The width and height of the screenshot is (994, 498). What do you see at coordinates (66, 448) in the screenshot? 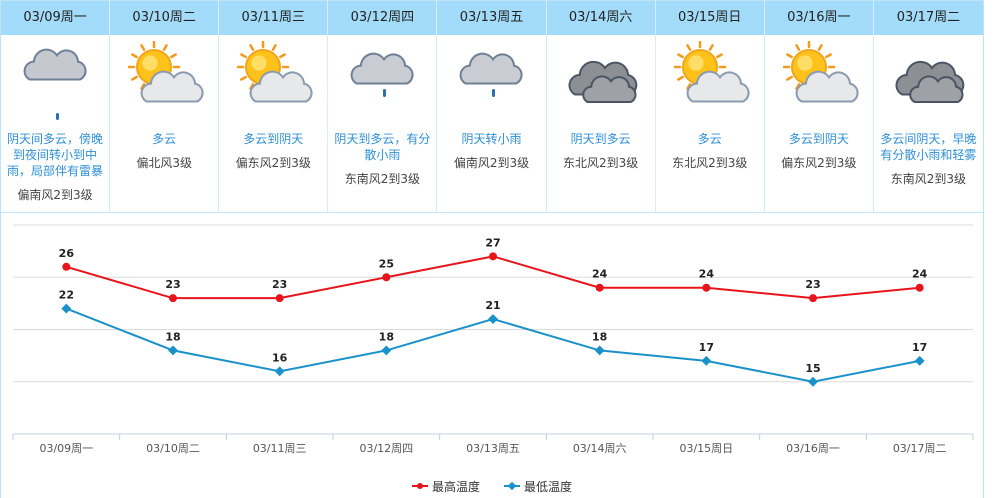
I see `x-tick-label: 03/09周一` at bounding box center [66, 448].